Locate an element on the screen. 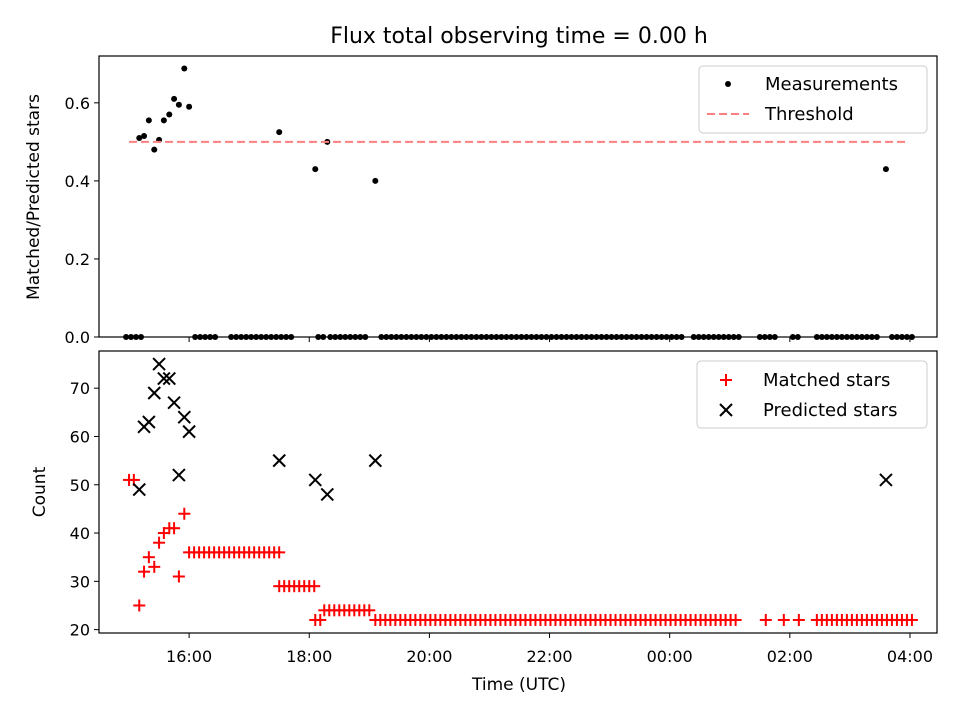  legend-measurements-marker is located at coordinates (728, 84).